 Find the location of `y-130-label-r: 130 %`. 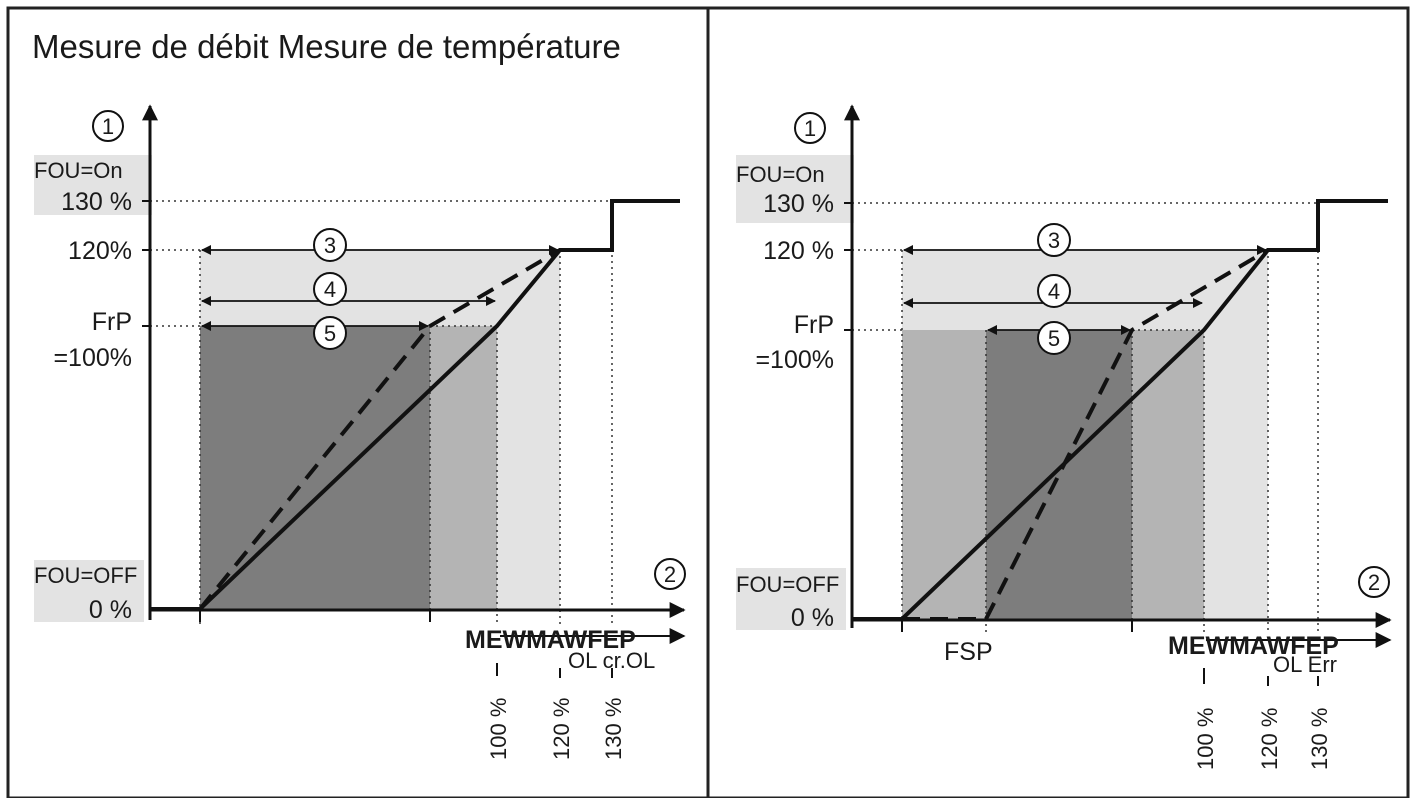

y-130-label-r: 130 % is located at coordinates (798, 204).